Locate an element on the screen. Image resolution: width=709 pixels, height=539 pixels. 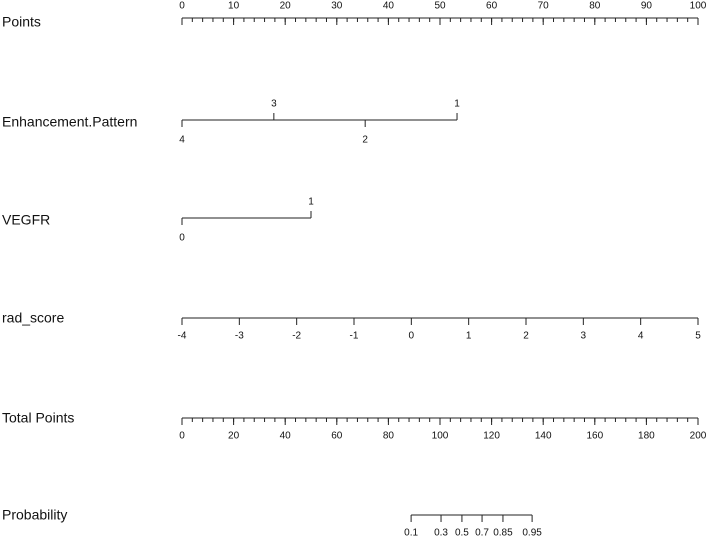
tick-label: 30 is located at coordinates (337, 6).